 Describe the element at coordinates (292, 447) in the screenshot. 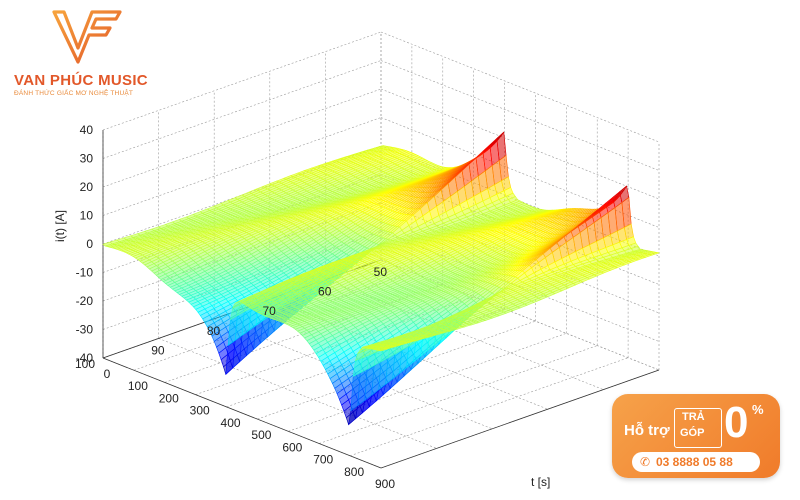

I see `x-tick-label: 600` at that location.